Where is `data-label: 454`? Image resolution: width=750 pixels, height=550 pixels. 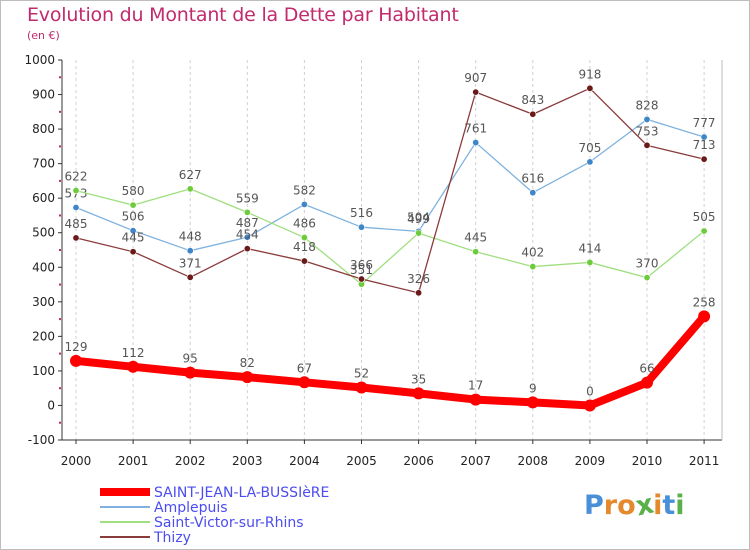 data-label: 454 is located at coordinates (247, 235).